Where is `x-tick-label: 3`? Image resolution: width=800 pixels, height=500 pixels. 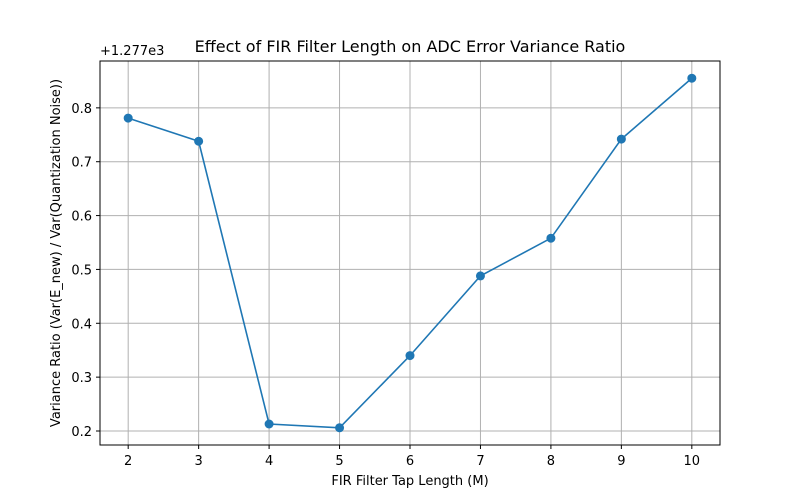
x-tick-label: 3 is located at coordinates (198, 461).